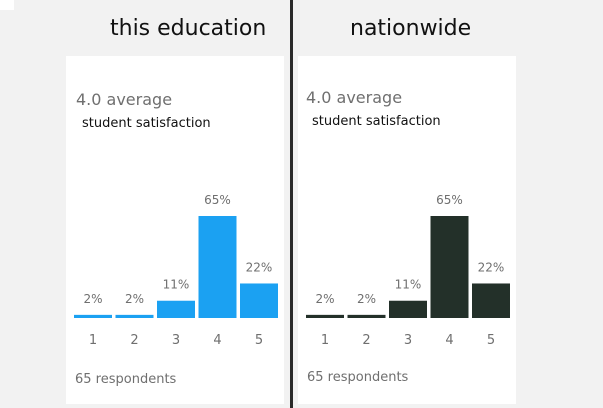 Image resolution: width=603 pixels, height=408 pixels. I want to click on panel-divider, so click(291, 204).